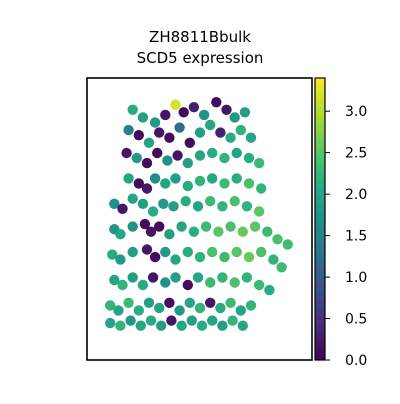 This screenshot has height=404, width=400. I want to click on colorbar-tick-label: 2.5, so click(356, 154).